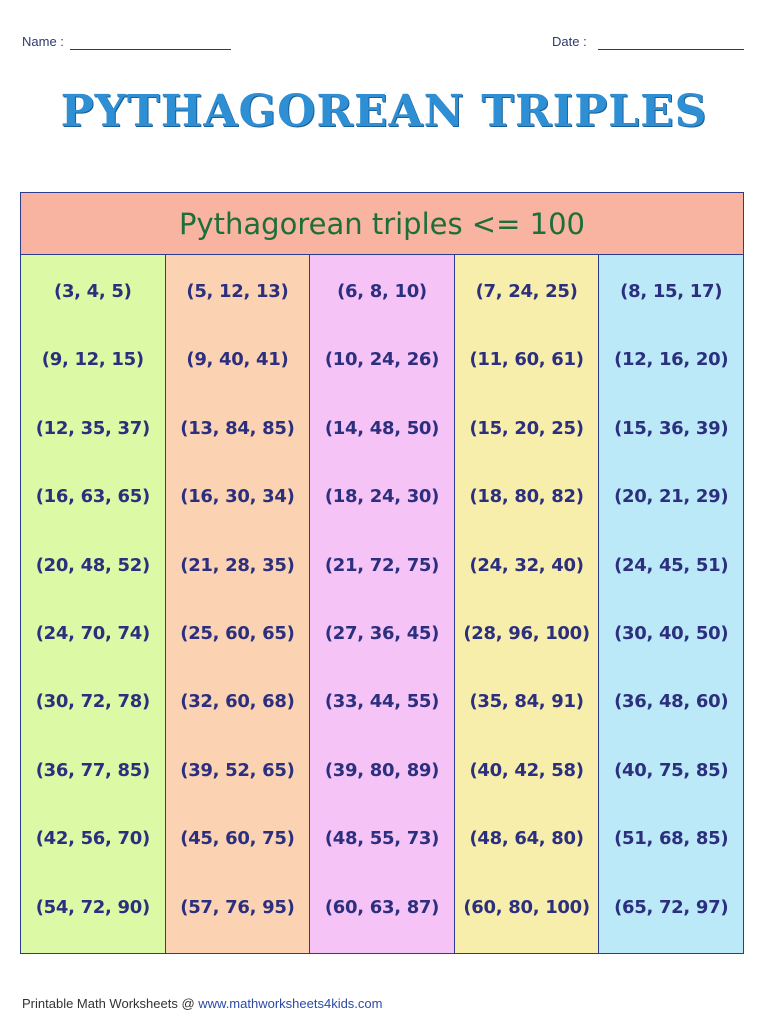  I want to click on triple-cell: (39, 80, 89), so click(382, 770).